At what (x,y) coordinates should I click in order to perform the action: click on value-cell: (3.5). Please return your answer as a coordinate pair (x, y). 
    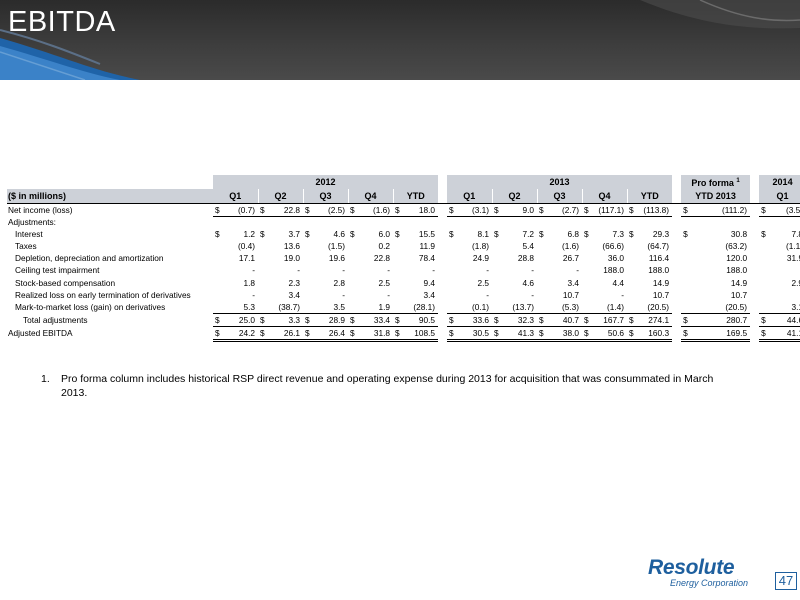
    Looking at the image, I should click on (783, 210).